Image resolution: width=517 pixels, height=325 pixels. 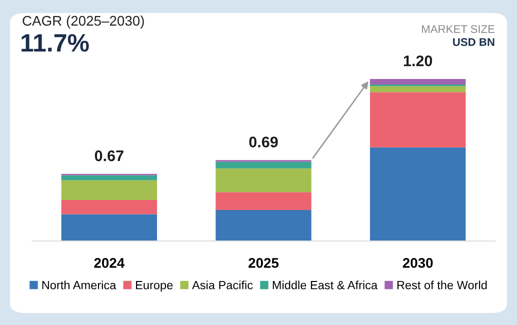 What do you see at coordinates (109, 156) in the screenshot?
I see `annotation: 0.67` at bounding box center [109, 156].